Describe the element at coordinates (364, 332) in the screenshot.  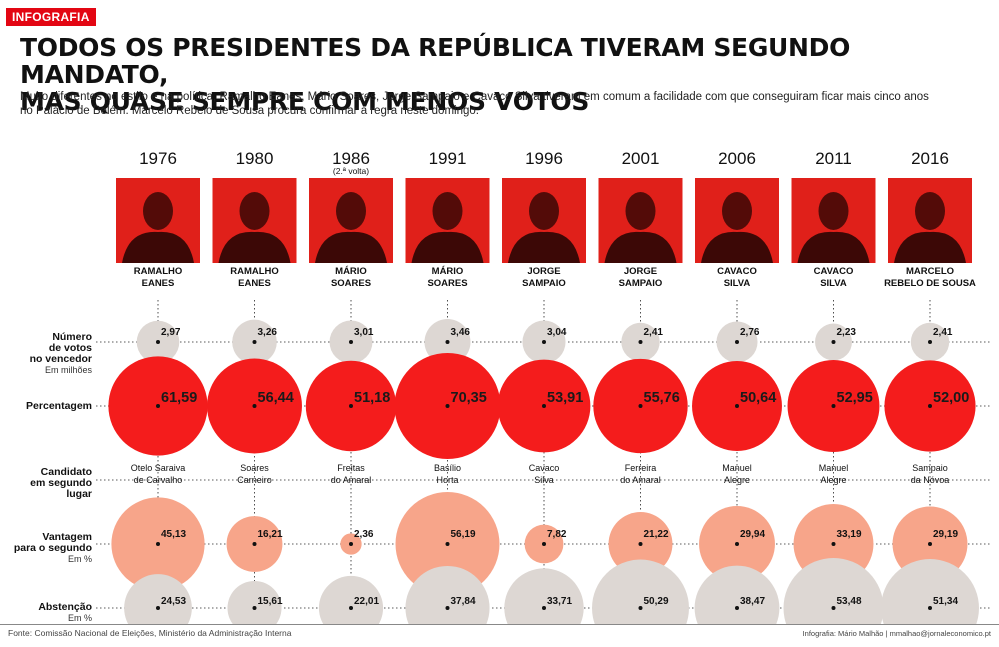
I see `votes-value: 3,01` at that location.